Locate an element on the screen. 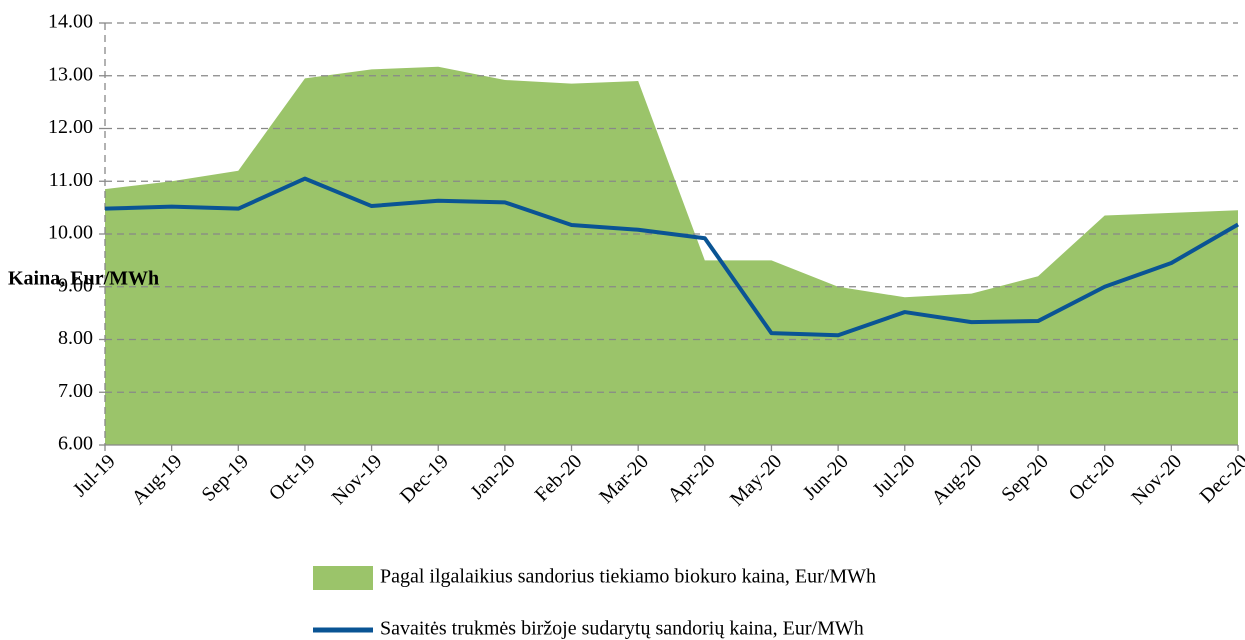 The image size is (1245, 640). x-tick-label: Sep-20 is located at coordinates (1025, 478).